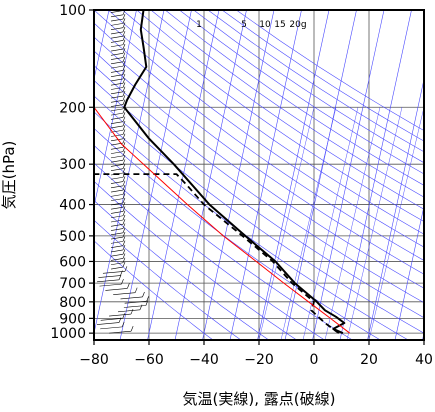  I want to click on y-tick-label: 100, so click(72, 11).